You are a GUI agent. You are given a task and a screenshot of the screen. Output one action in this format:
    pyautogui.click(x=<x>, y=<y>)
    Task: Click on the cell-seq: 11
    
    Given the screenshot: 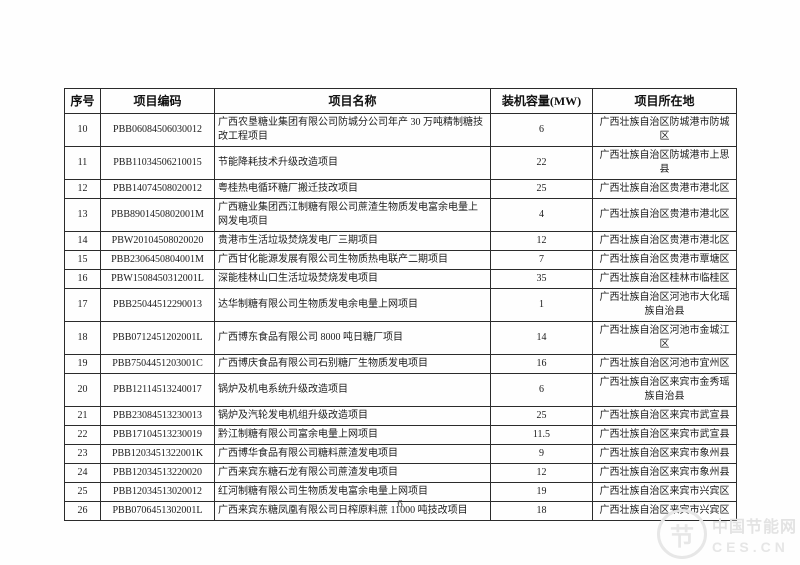 What is the action you would take?
    pyautogui.click(x=82, y=163)
    